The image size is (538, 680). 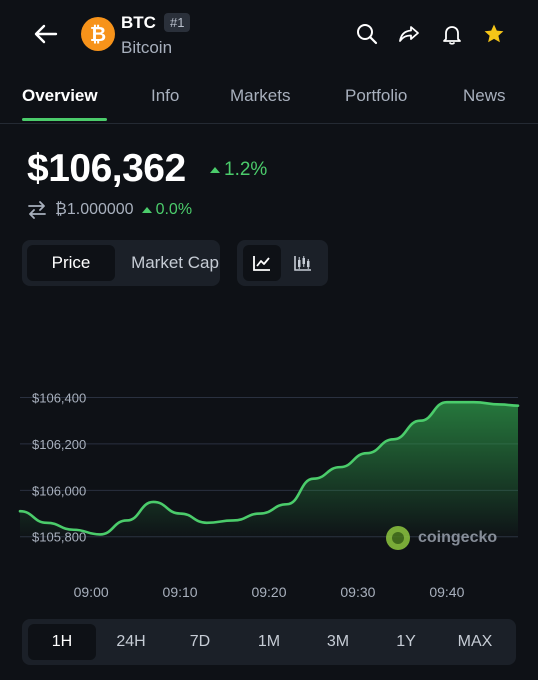 I want to click on convert-arrows-icon, so click(x=37, y=210).